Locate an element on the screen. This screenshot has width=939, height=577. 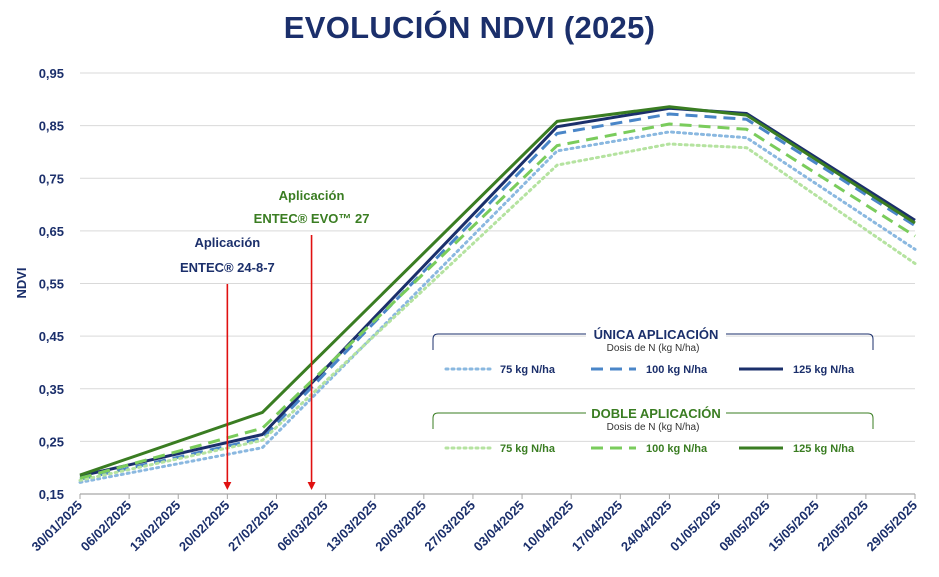
legend-group-title: DOBLE APLICACIÓN is located at coordinates (656, 413).